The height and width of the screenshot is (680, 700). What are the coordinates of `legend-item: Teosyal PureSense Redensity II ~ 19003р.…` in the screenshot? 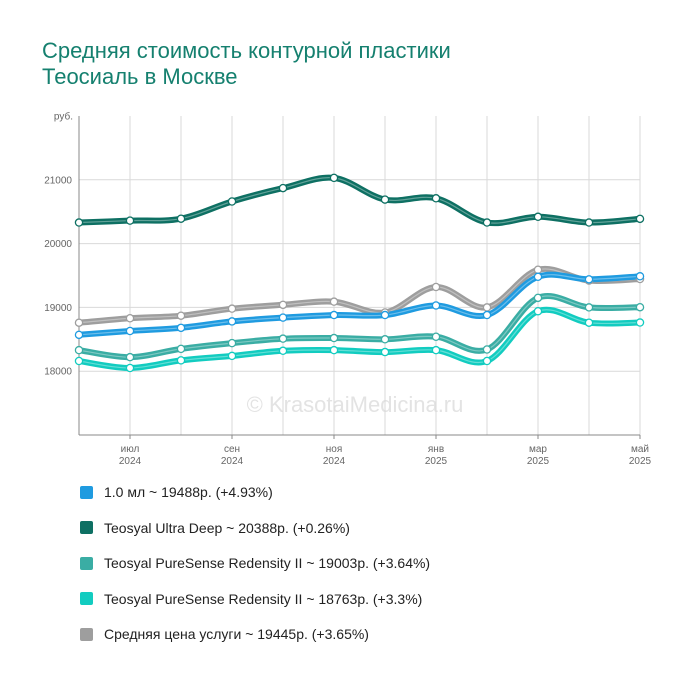 It's located at (255, 563).